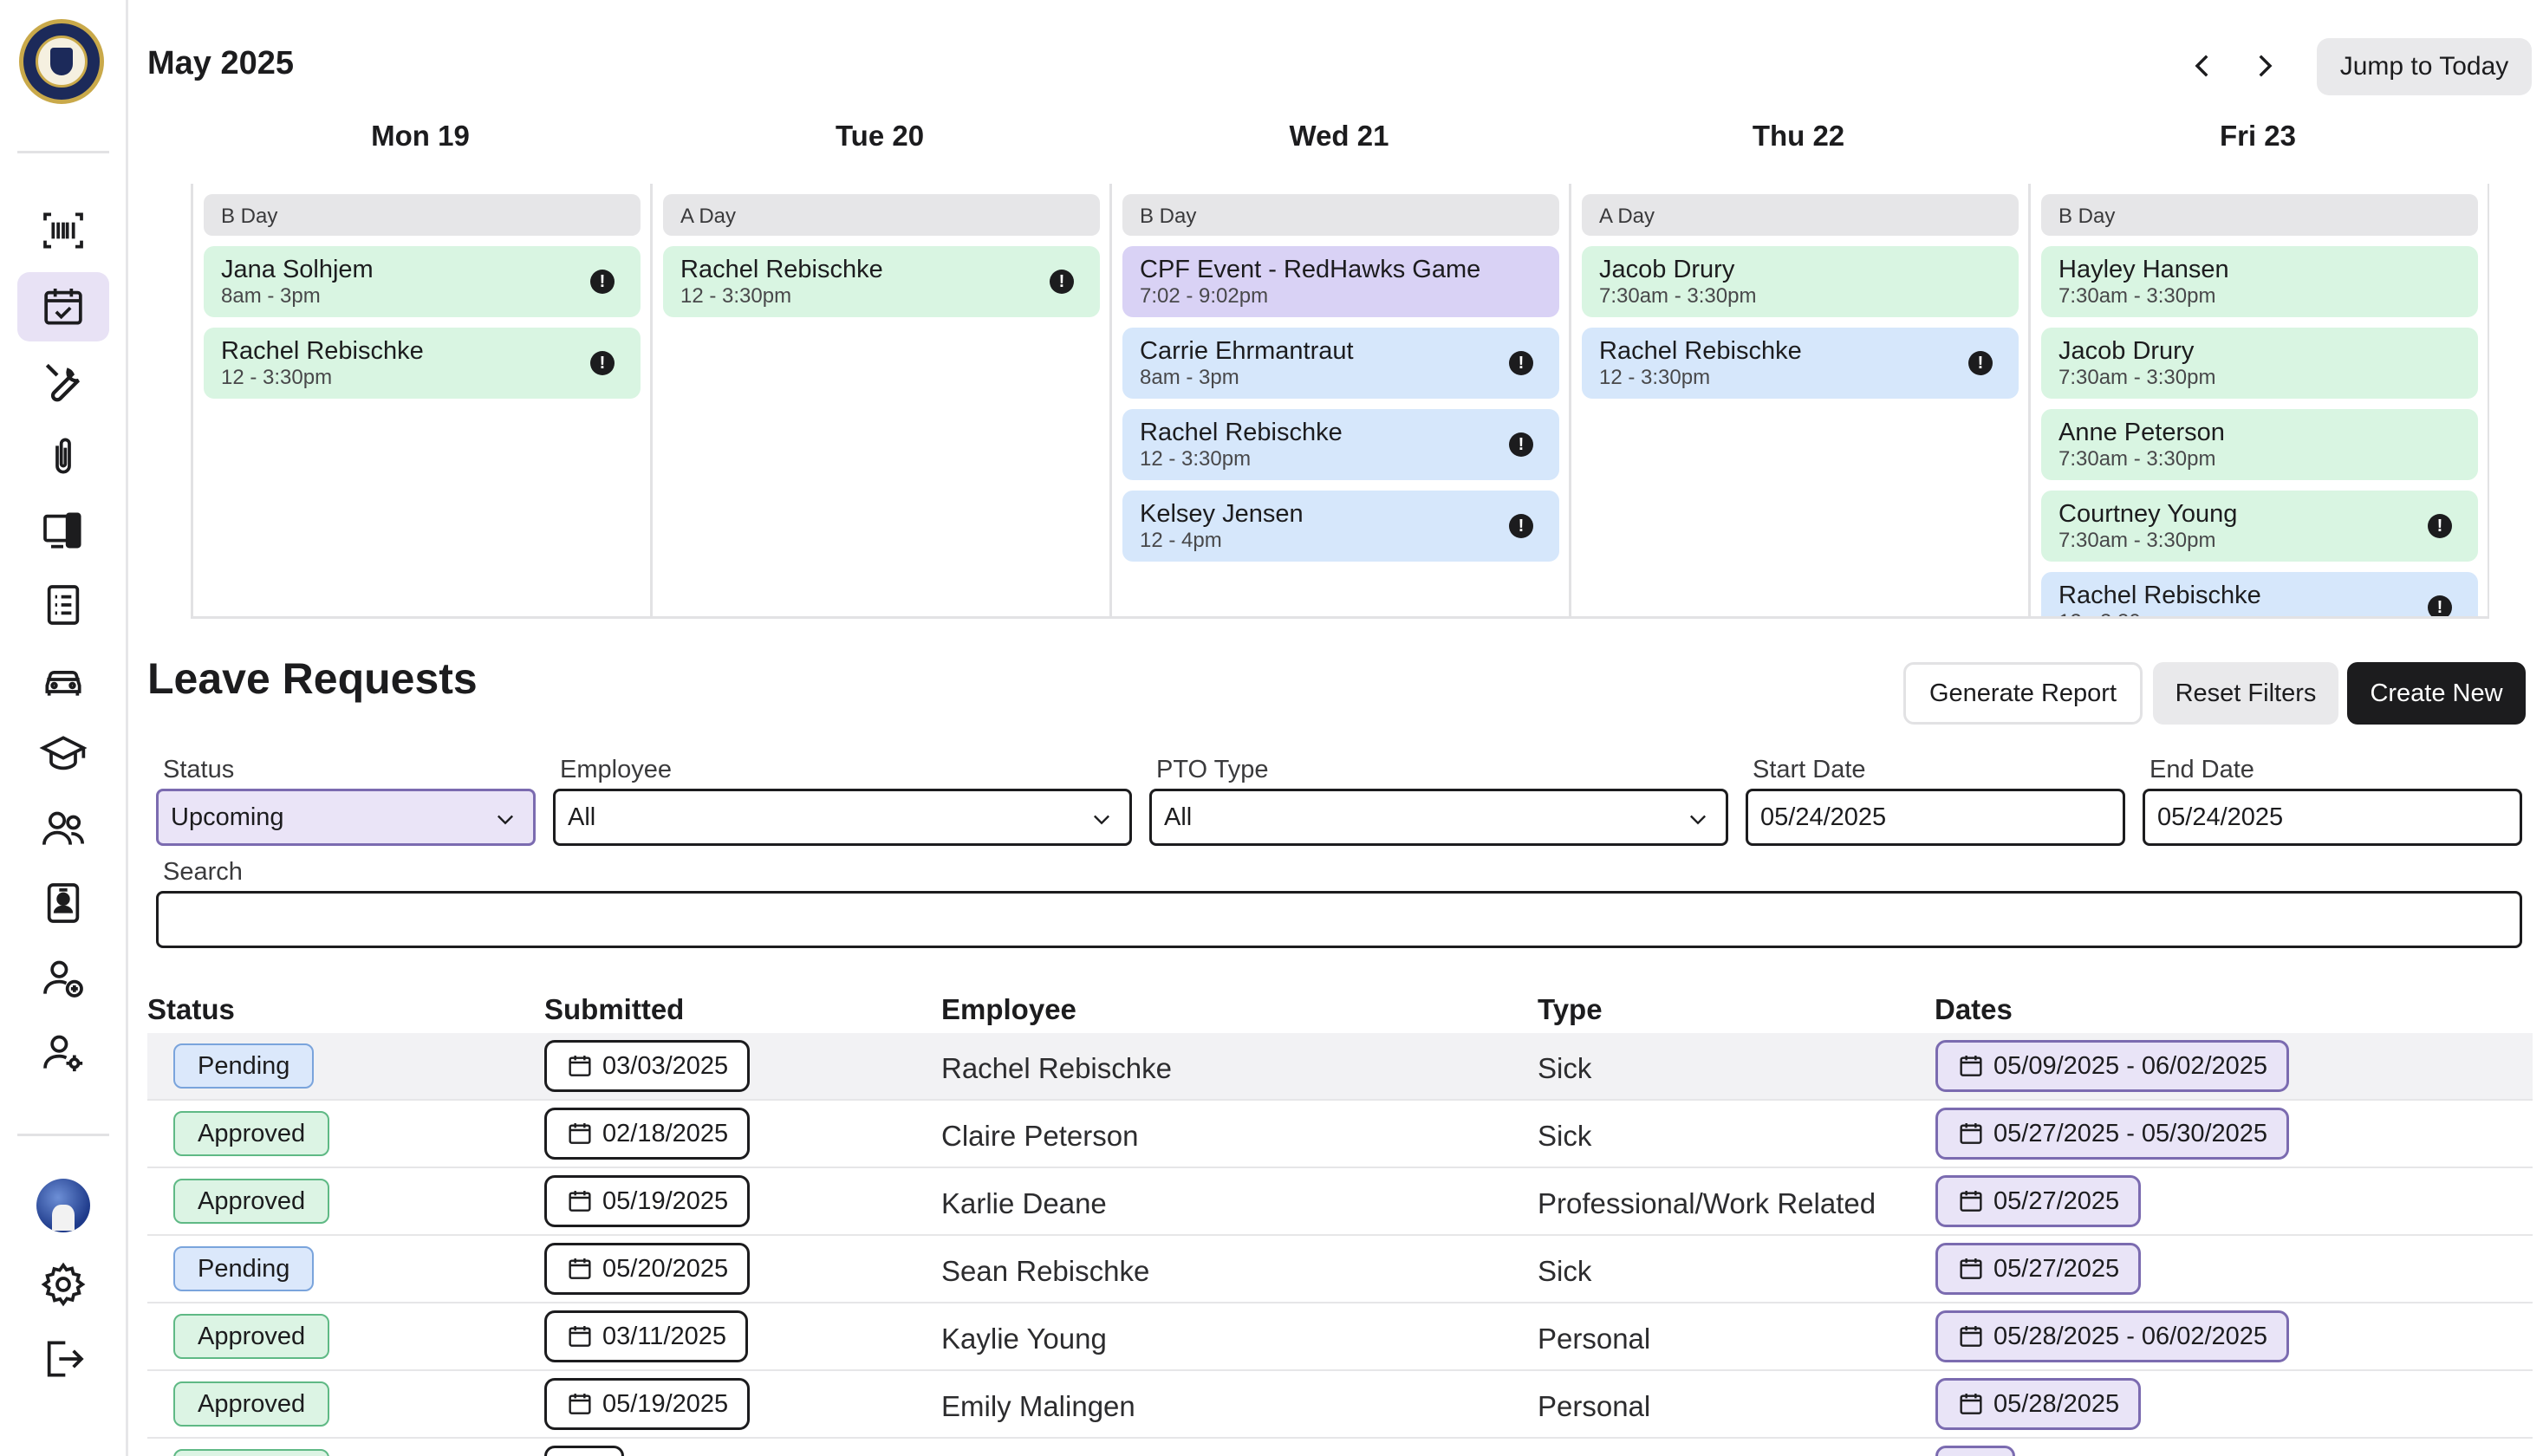  I want to click on calendar-event: Carrie Ehrmantraut 8am - 3pm!, so click(1341, 363).